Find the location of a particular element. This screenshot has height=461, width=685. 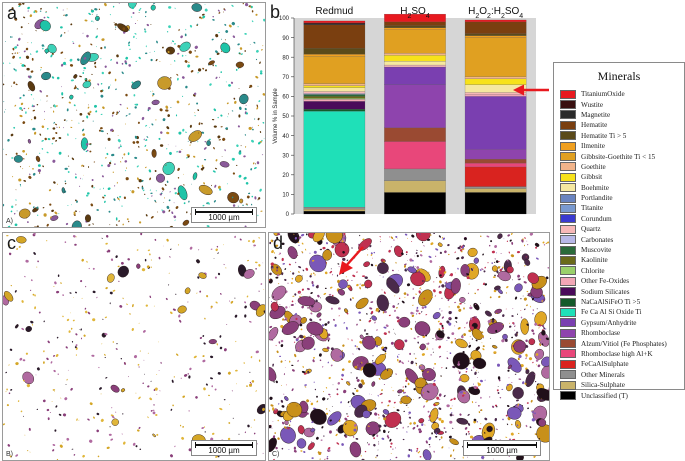

legend-swatch is located at coordinates (568, 354).